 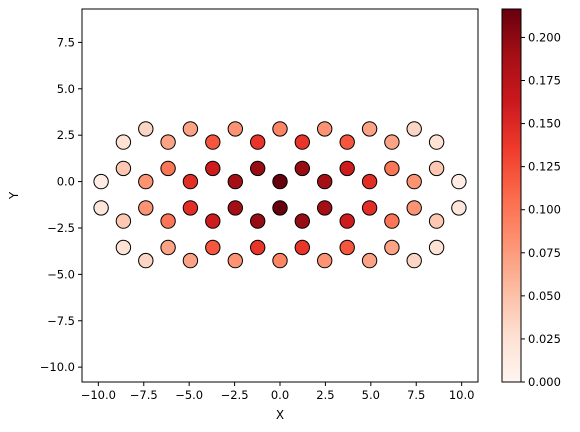 I want to click on y-tick-label: 7.5, so click(x=66, y=42).